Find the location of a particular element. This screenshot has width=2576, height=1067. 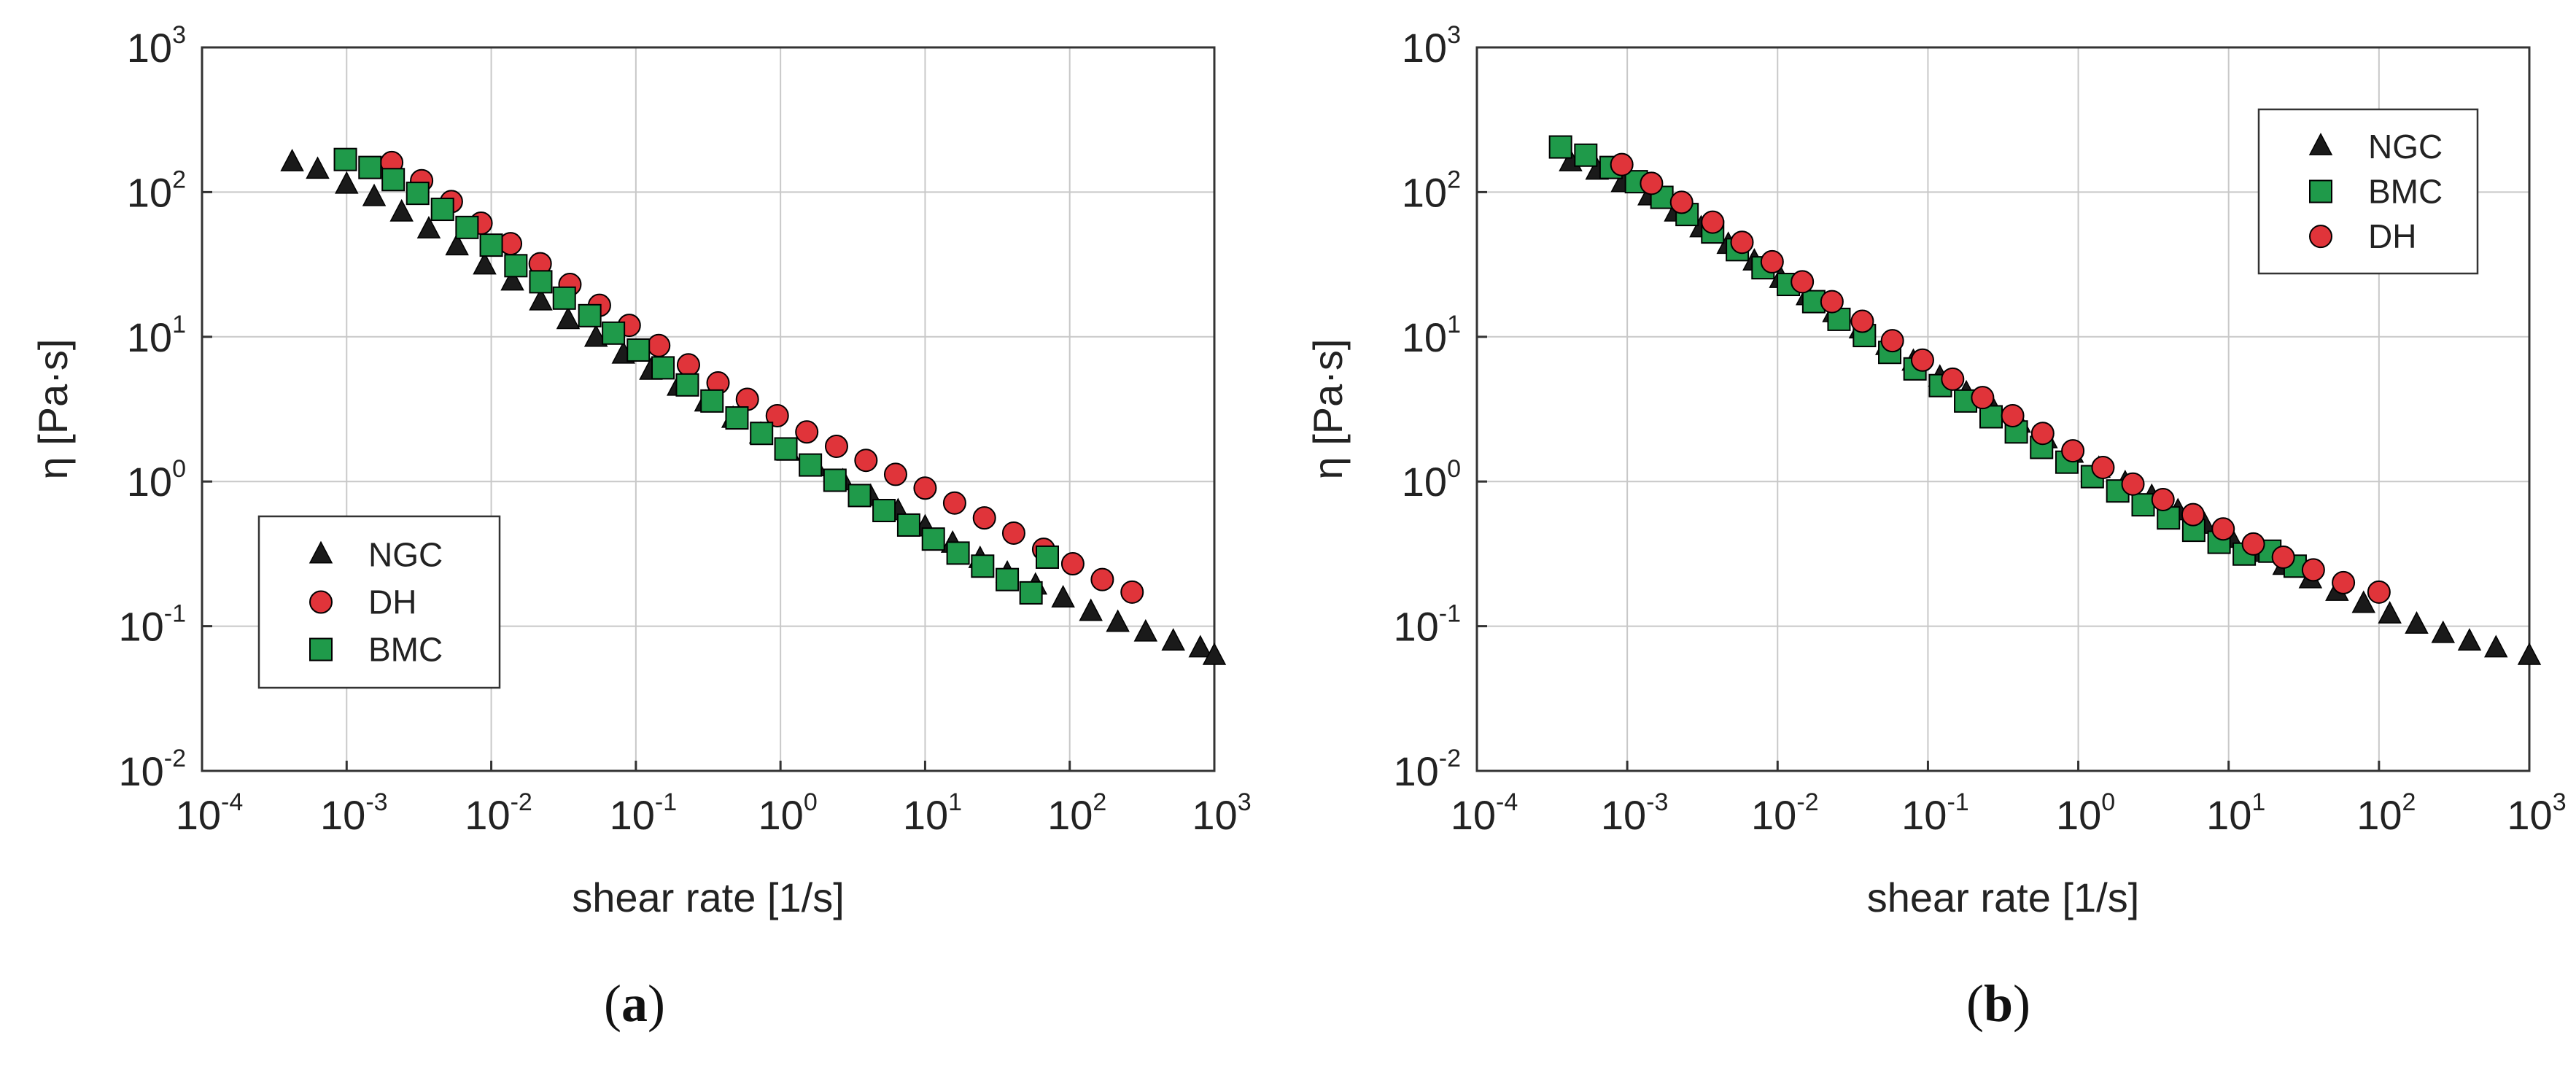

panel-caption: (a) is located at coordinates (635, 1003).